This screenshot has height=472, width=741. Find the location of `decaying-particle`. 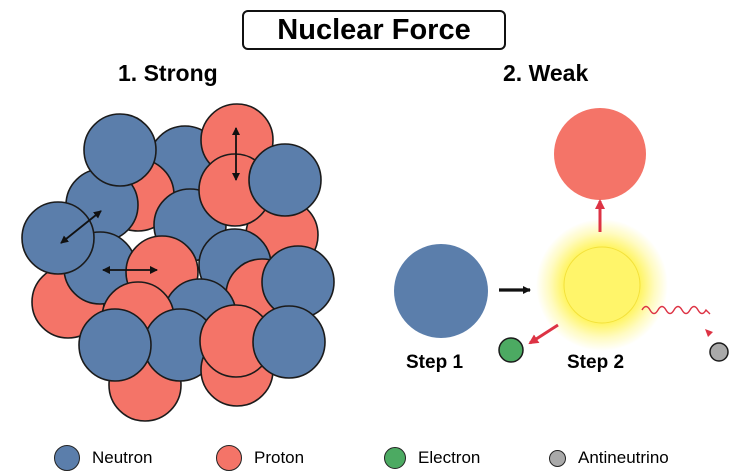

decaying-particle is located at coordinates (602, 285).